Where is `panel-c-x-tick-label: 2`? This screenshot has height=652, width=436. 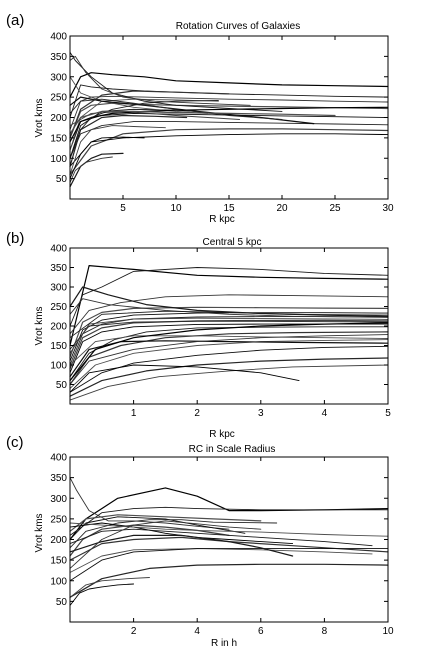
panel-c-x-tick-label: 2 is located at coordinates (134, 631).